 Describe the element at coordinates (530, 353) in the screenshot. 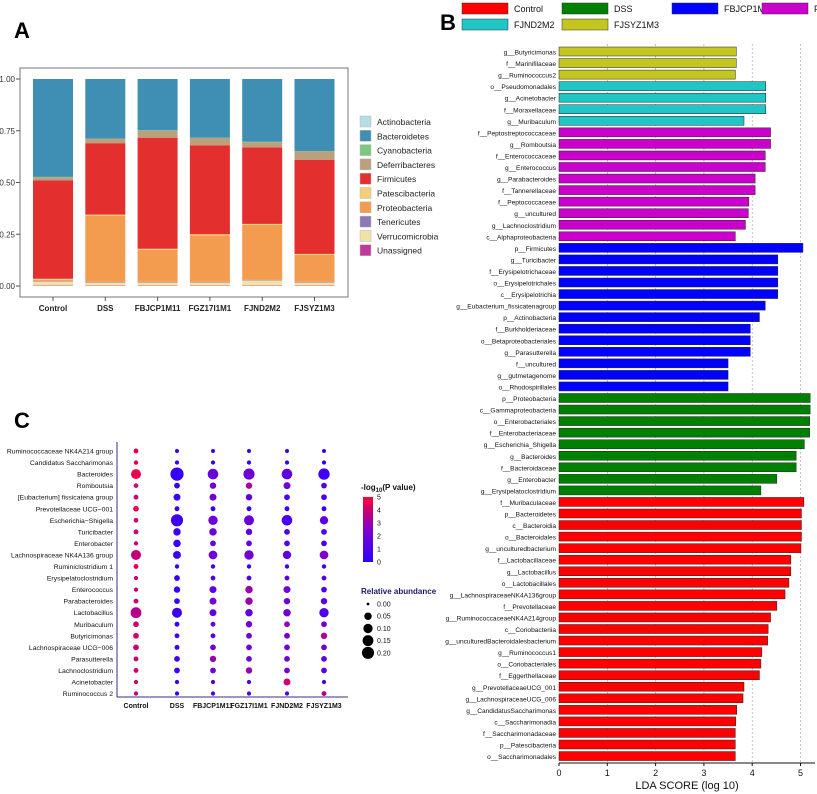

I see `panel-b-bar-label: g__Parasutterella` at that location.